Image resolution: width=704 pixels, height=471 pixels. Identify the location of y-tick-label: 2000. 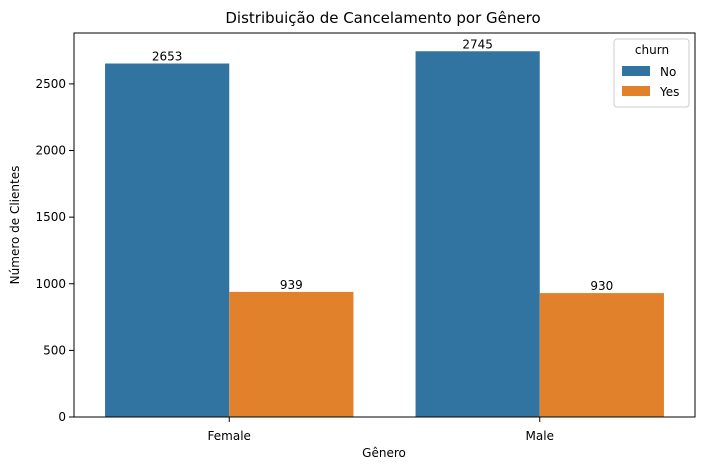
(50, 151).